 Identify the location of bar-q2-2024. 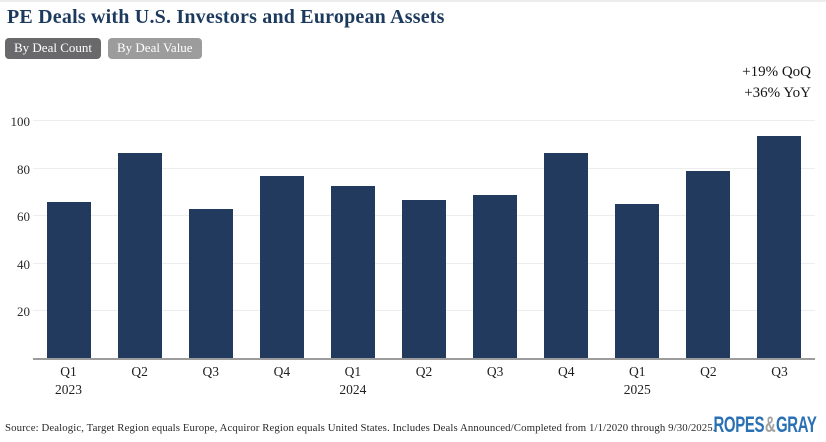
(424, 278).